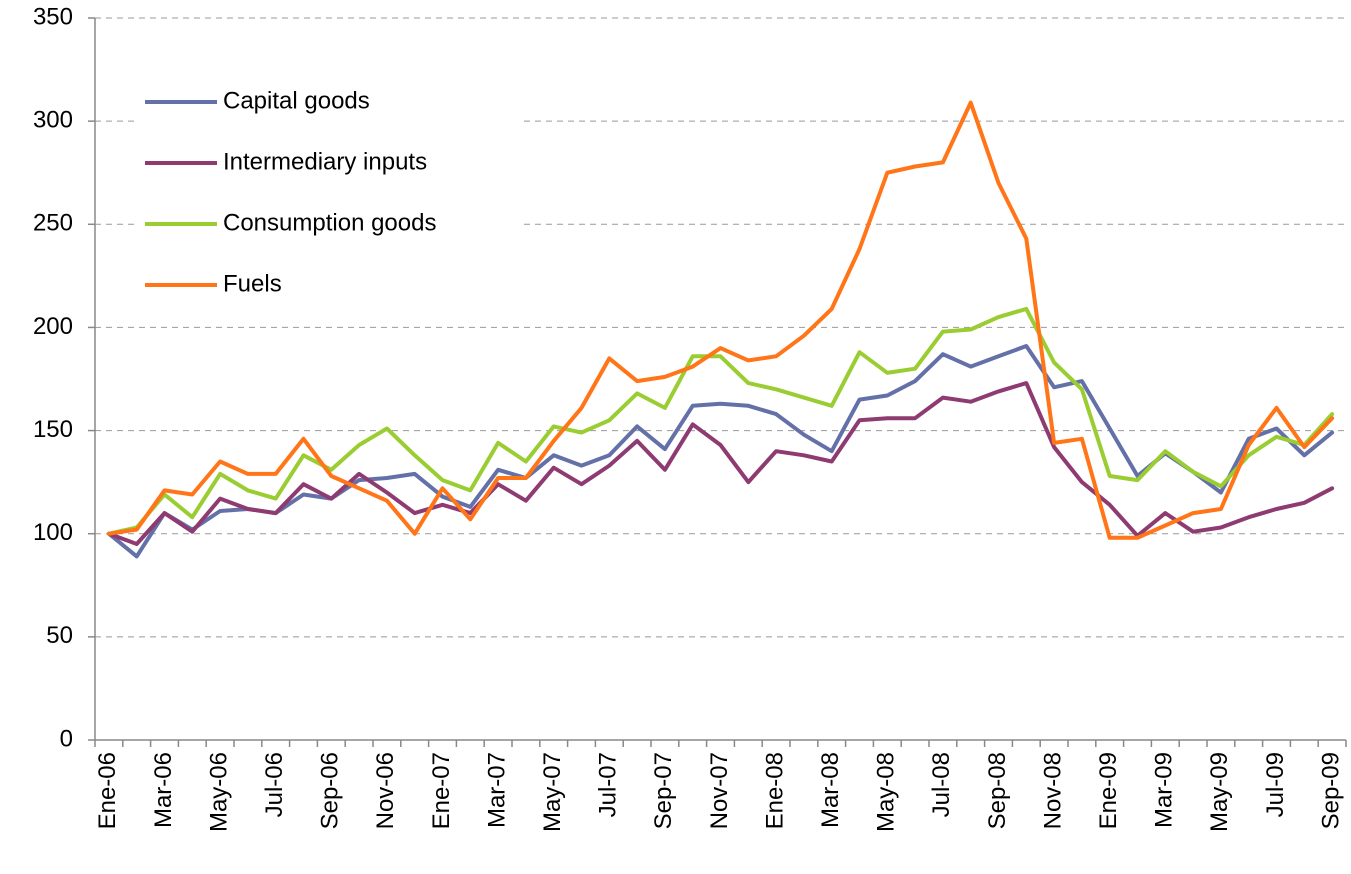 The image size is (1351, 874). What do you see at coordinates (53, 429) in the screenshot?
I see `y-tick-label: 150` at bounding box center [53, 429].